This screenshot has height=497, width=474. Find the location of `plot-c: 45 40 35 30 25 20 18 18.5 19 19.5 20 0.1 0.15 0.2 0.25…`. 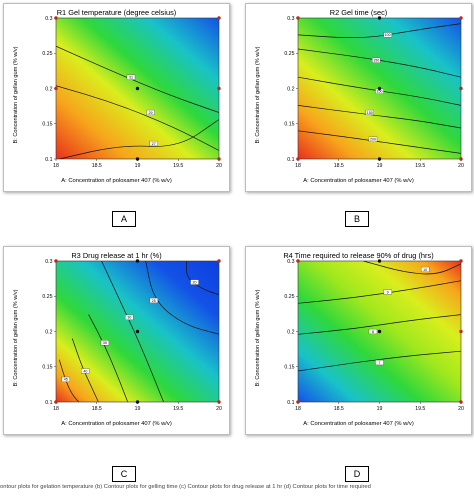

plot-c: 45 40 35 30 25 20 18 18.5 19 19.5 20 0.1 0.15 0.2 0.25… is located at coordinates (132, 335).